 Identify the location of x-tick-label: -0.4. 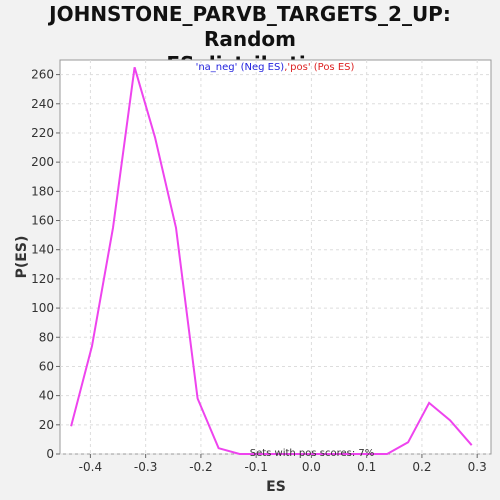
(90, 467).